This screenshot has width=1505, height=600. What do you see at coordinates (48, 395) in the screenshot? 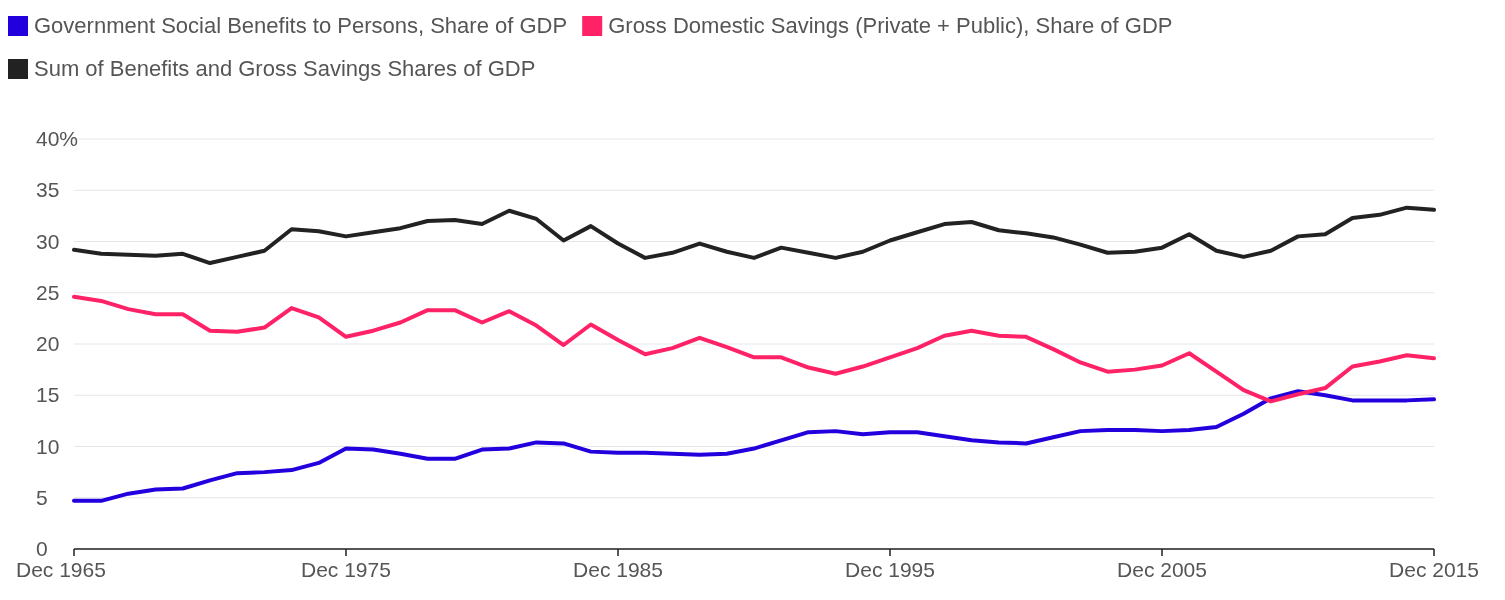
I see `y-tick-label: 15` at bounding box center [48, 395].